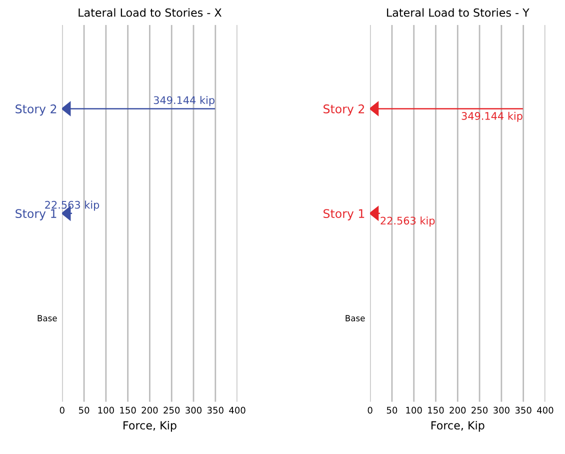 The width and height of the screenshot is (565, 454). Describe the element at coordinates (150, 12) in the screenshot. I see `chart-title: Lateral Load to Stories - X` at that location.